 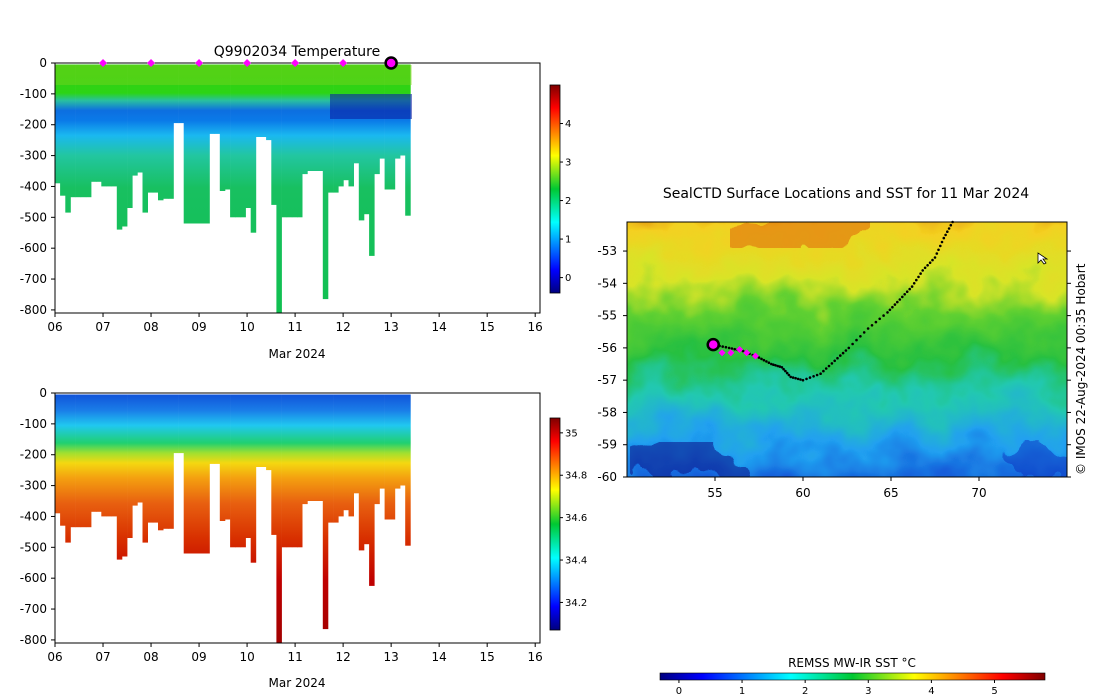 I want to click on y-tick-label: -59, so click(x=607, y=445).